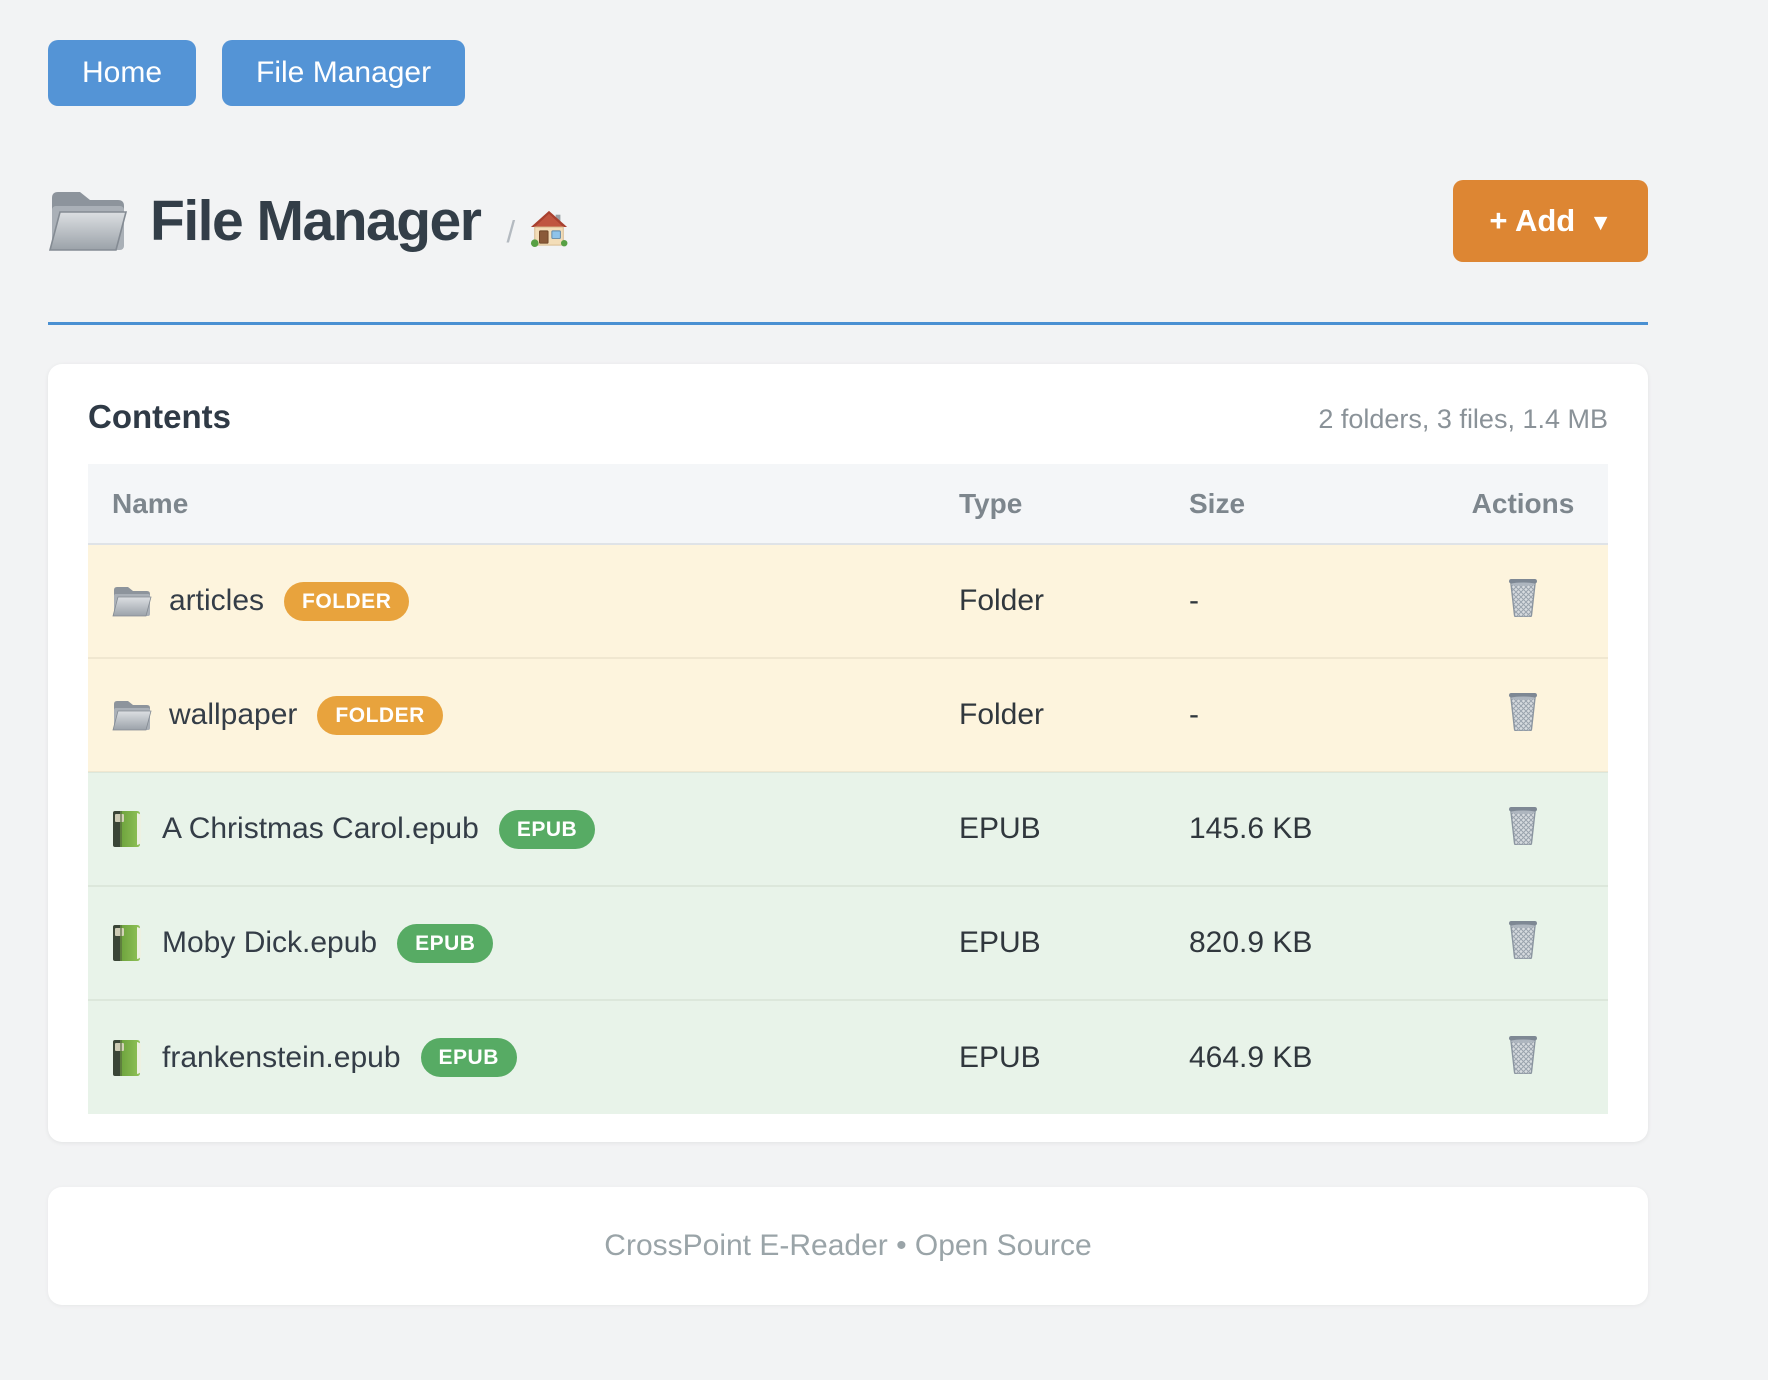 Image resolution: width=1768 pixels, height=1380 pixels. I want to click on home-button: Home, so click(122, 73).